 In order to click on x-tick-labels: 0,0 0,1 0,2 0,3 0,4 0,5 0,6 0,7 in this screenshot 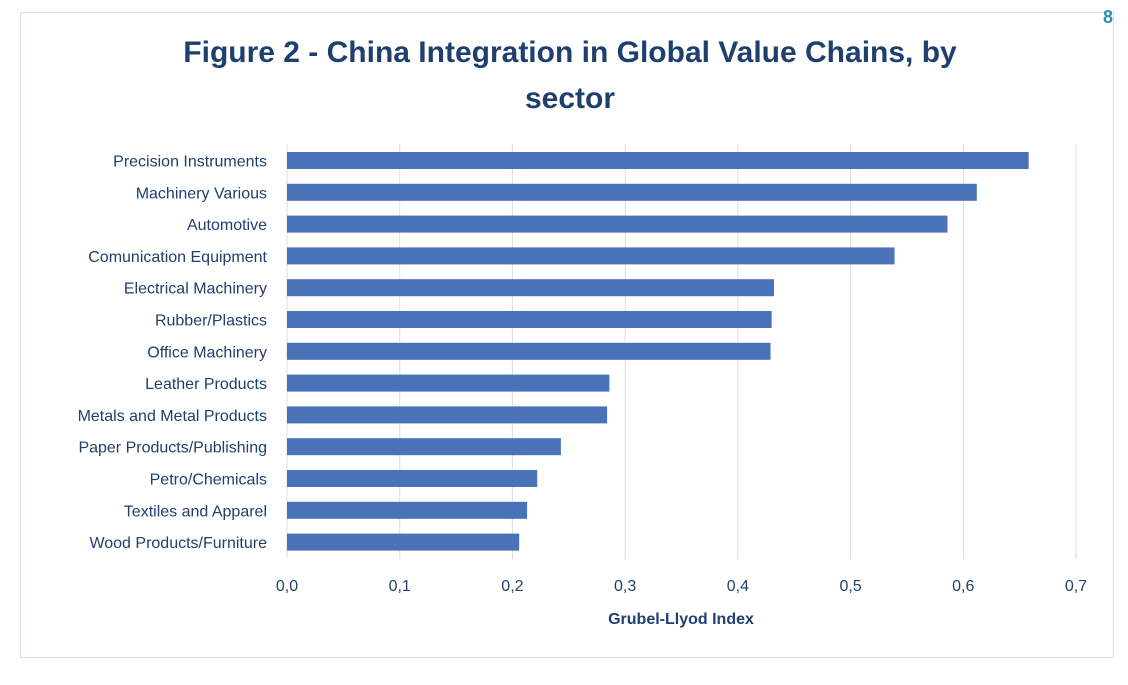, I will do `click(681, 586)`.